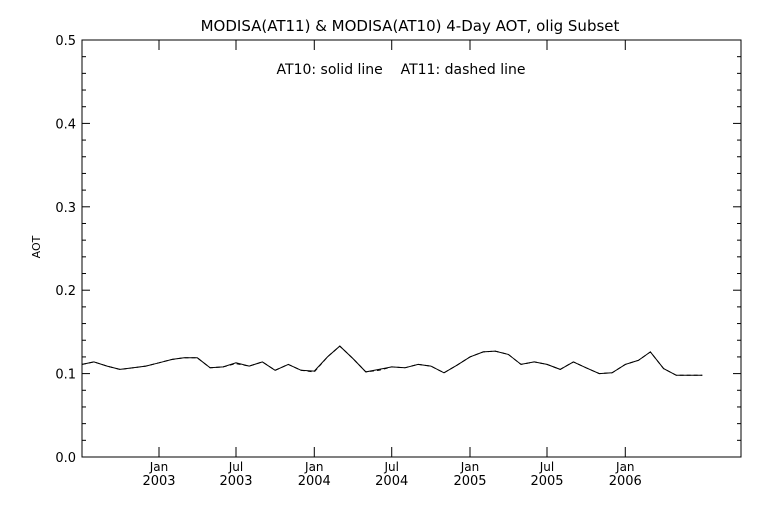  What do you see at coordinates (65, 375) in the screenshot?
I see `y-tick-label: 0.1` at bounding box center [65, 375].